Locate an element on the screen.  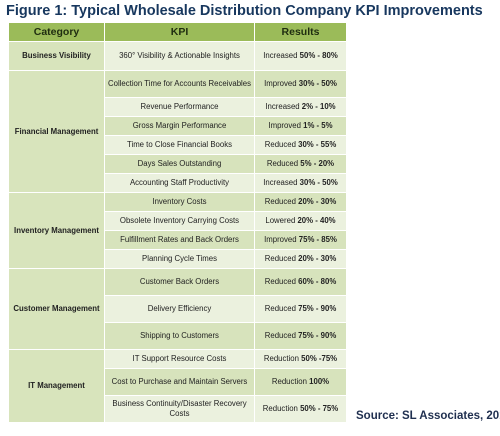
result-cell: Increased 30% - 50% is located at coordinates (300, 183).